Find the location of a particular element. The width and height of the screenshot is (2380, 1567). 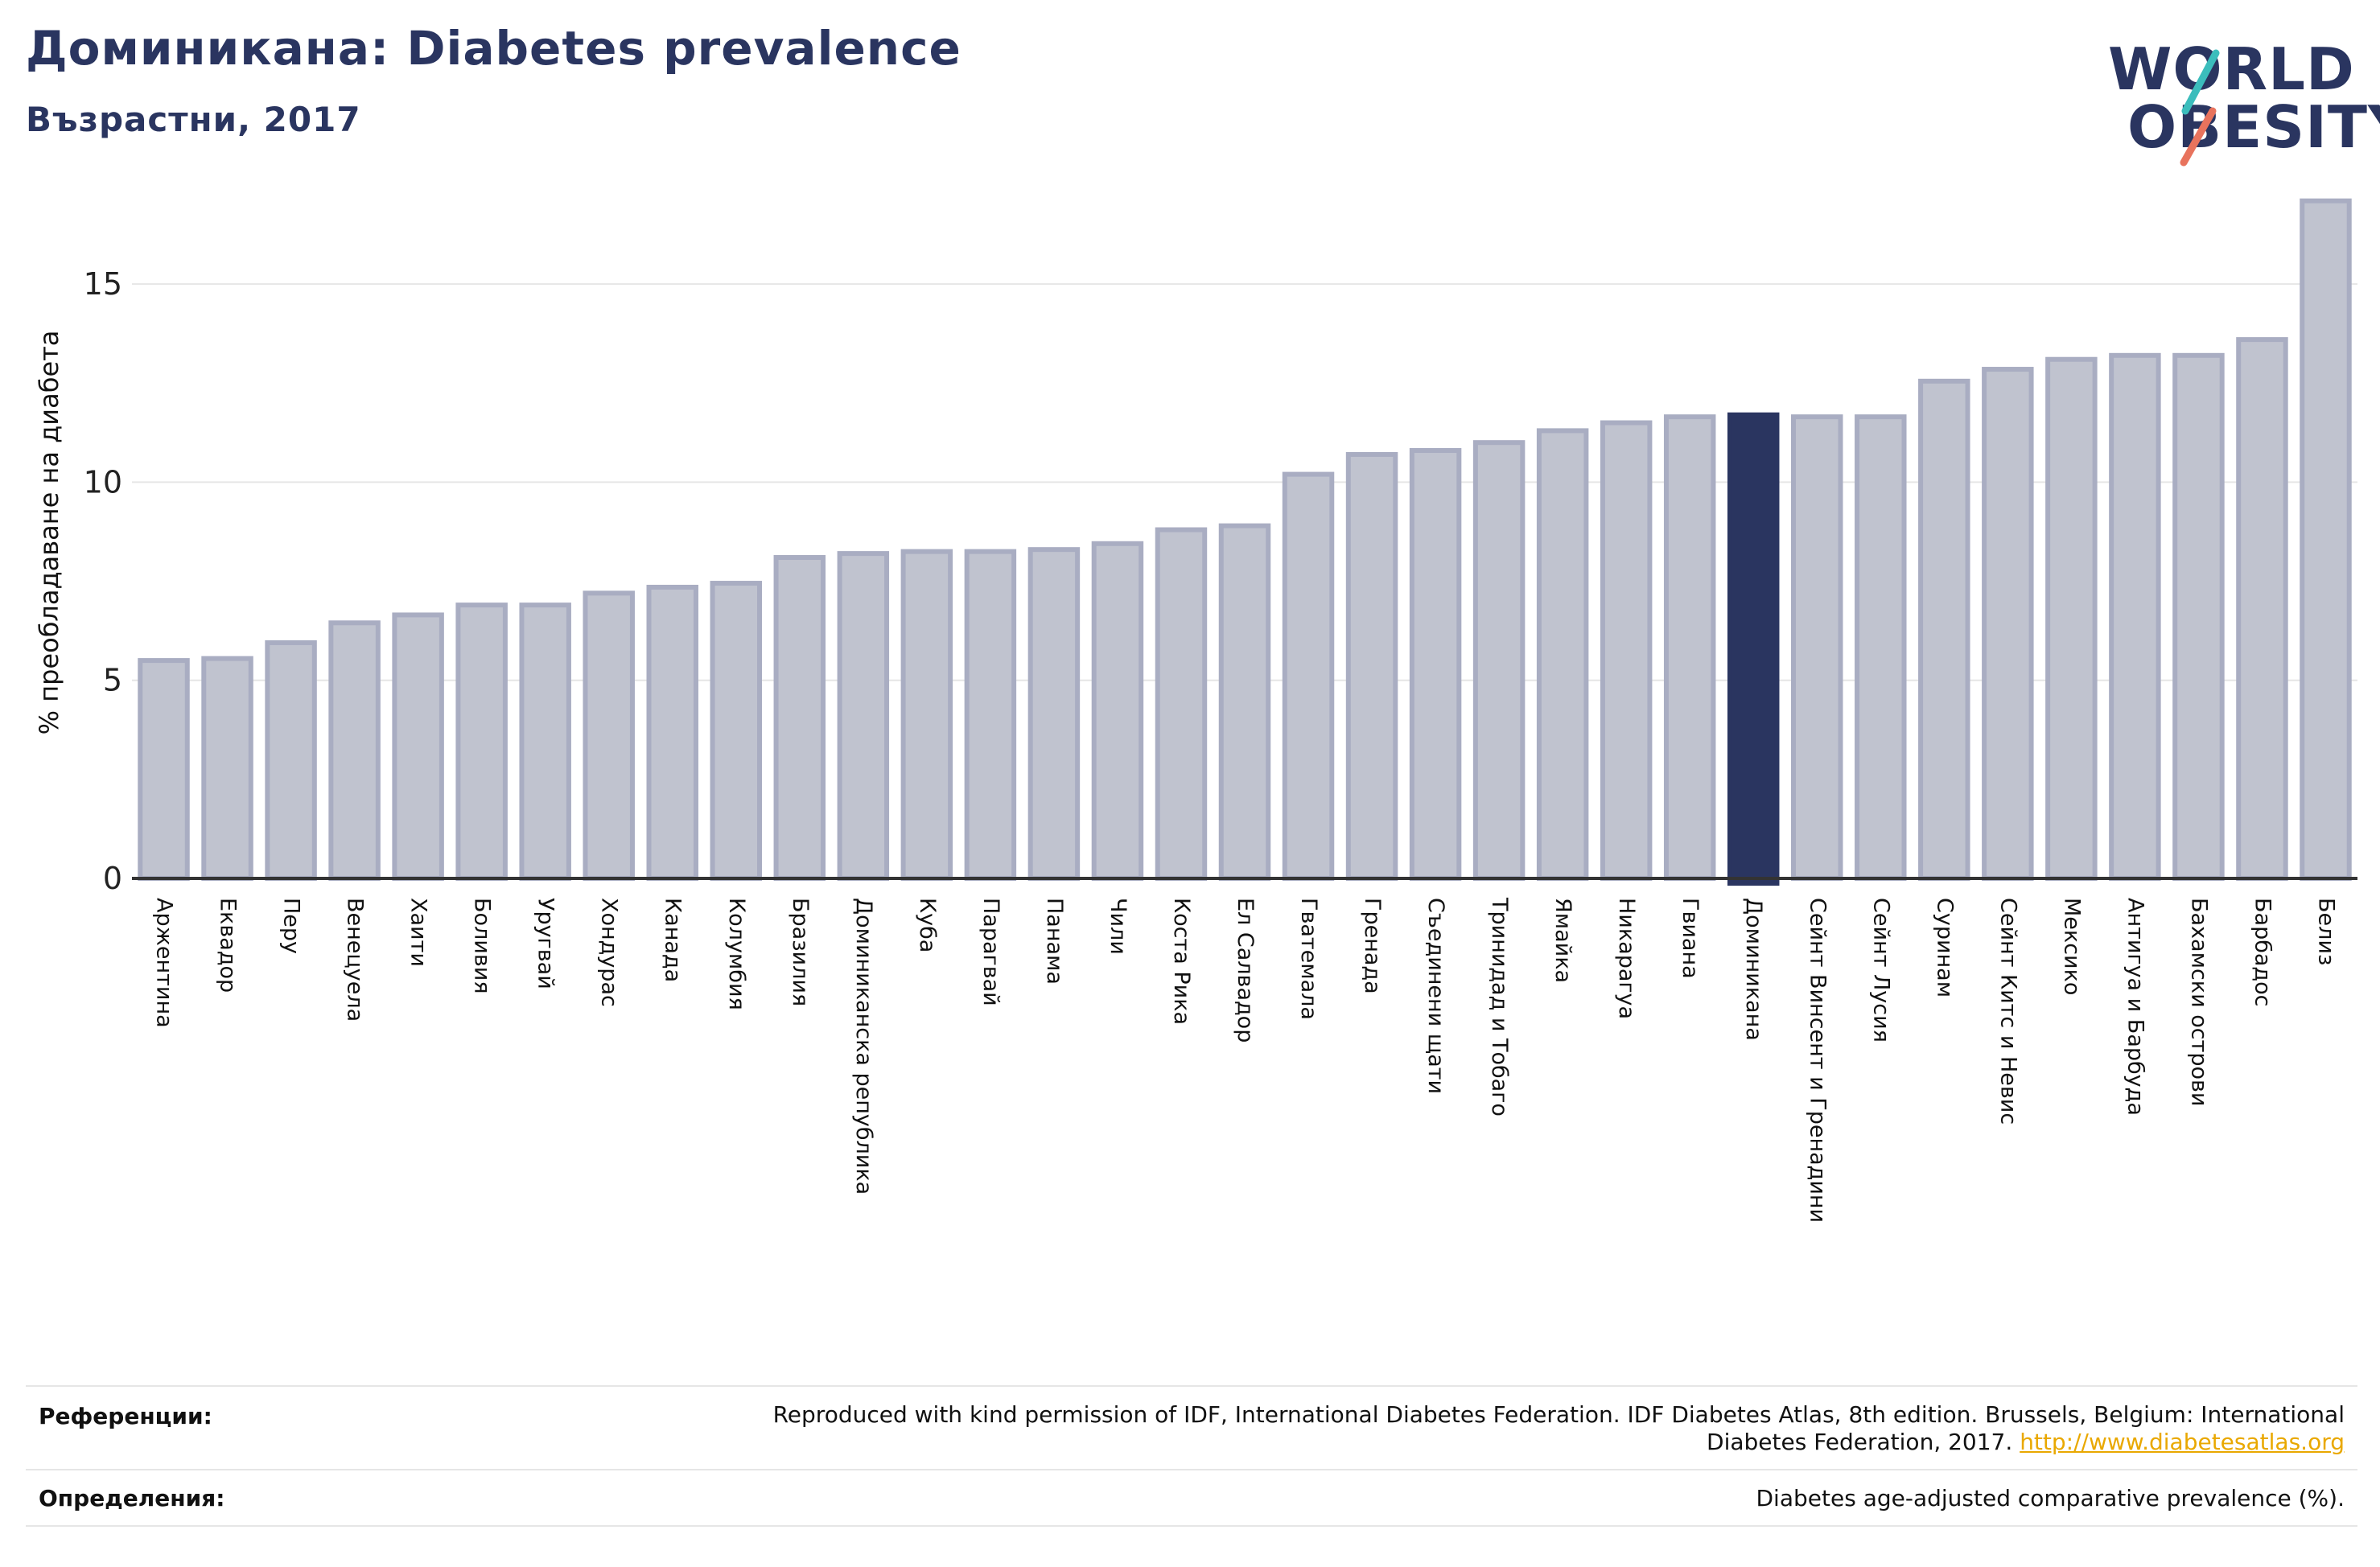

x-tick-label: Сейнт Китс и Невис is located at coordinates (2007, 1011).